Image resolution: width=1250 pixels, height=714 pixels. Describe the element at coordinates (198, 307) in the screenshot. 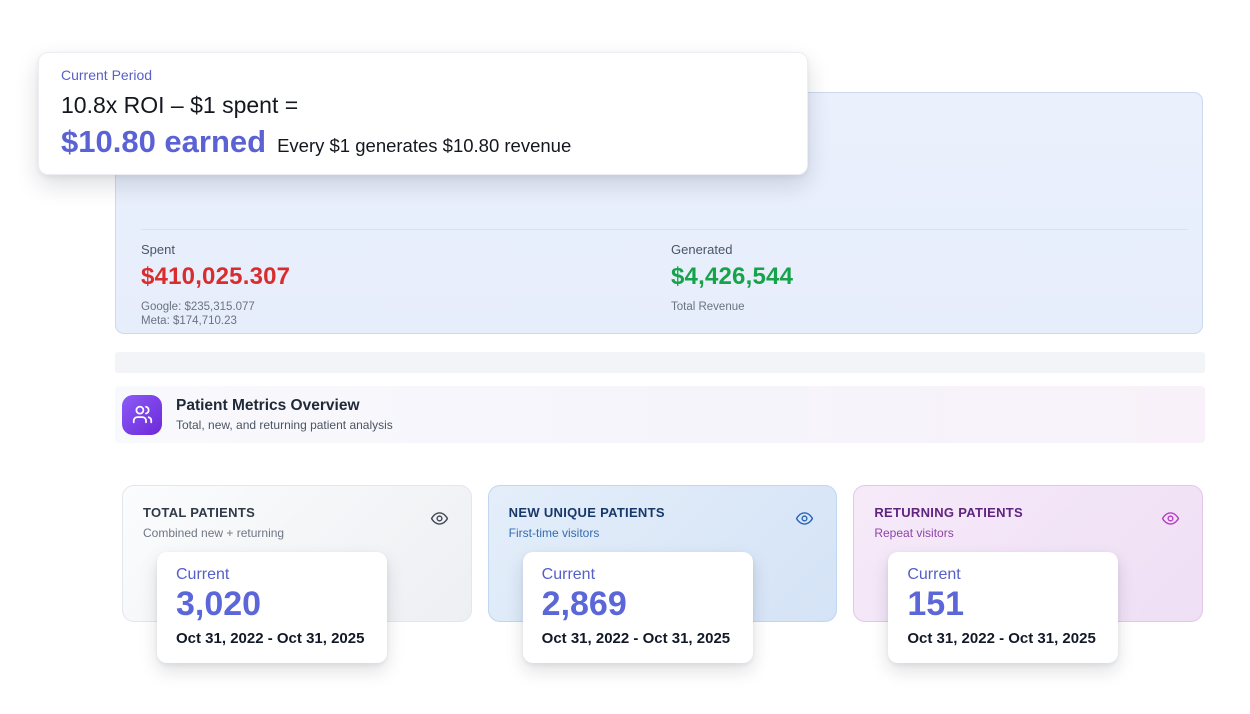

I see `spent-breakdown-google: Google: $235,315.077` at that location.